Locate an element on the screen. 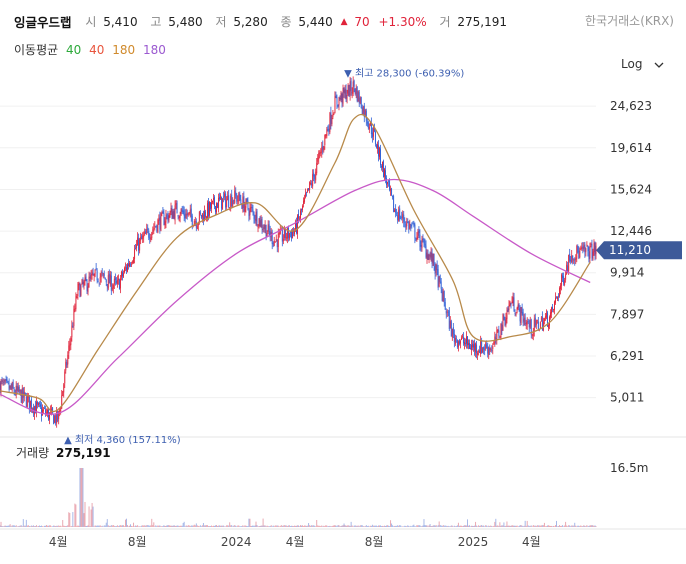 The width and height of the screenshot is (686, 564). ma-legend-item: 180 is located at coordinates (124, 50).